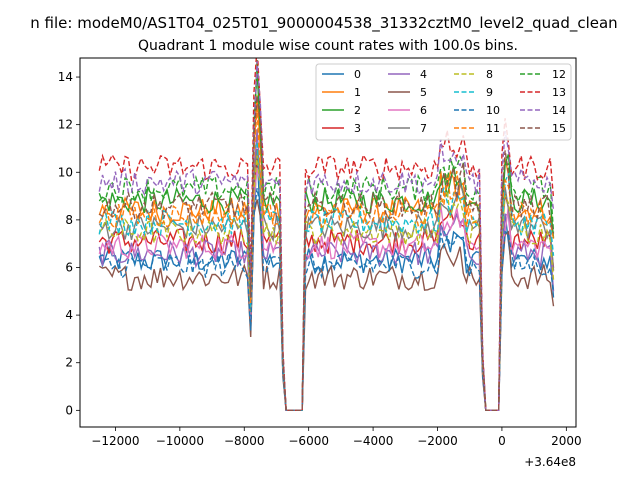  I want to click on legend-label-14: 14, so click(559, 110).